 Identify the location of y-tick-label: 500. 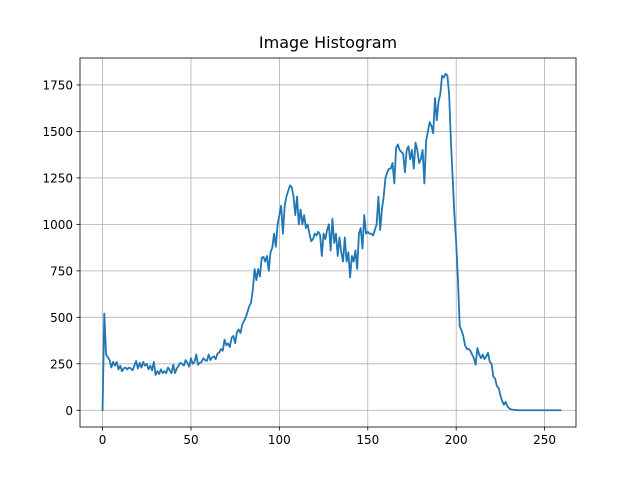
(61, 318).